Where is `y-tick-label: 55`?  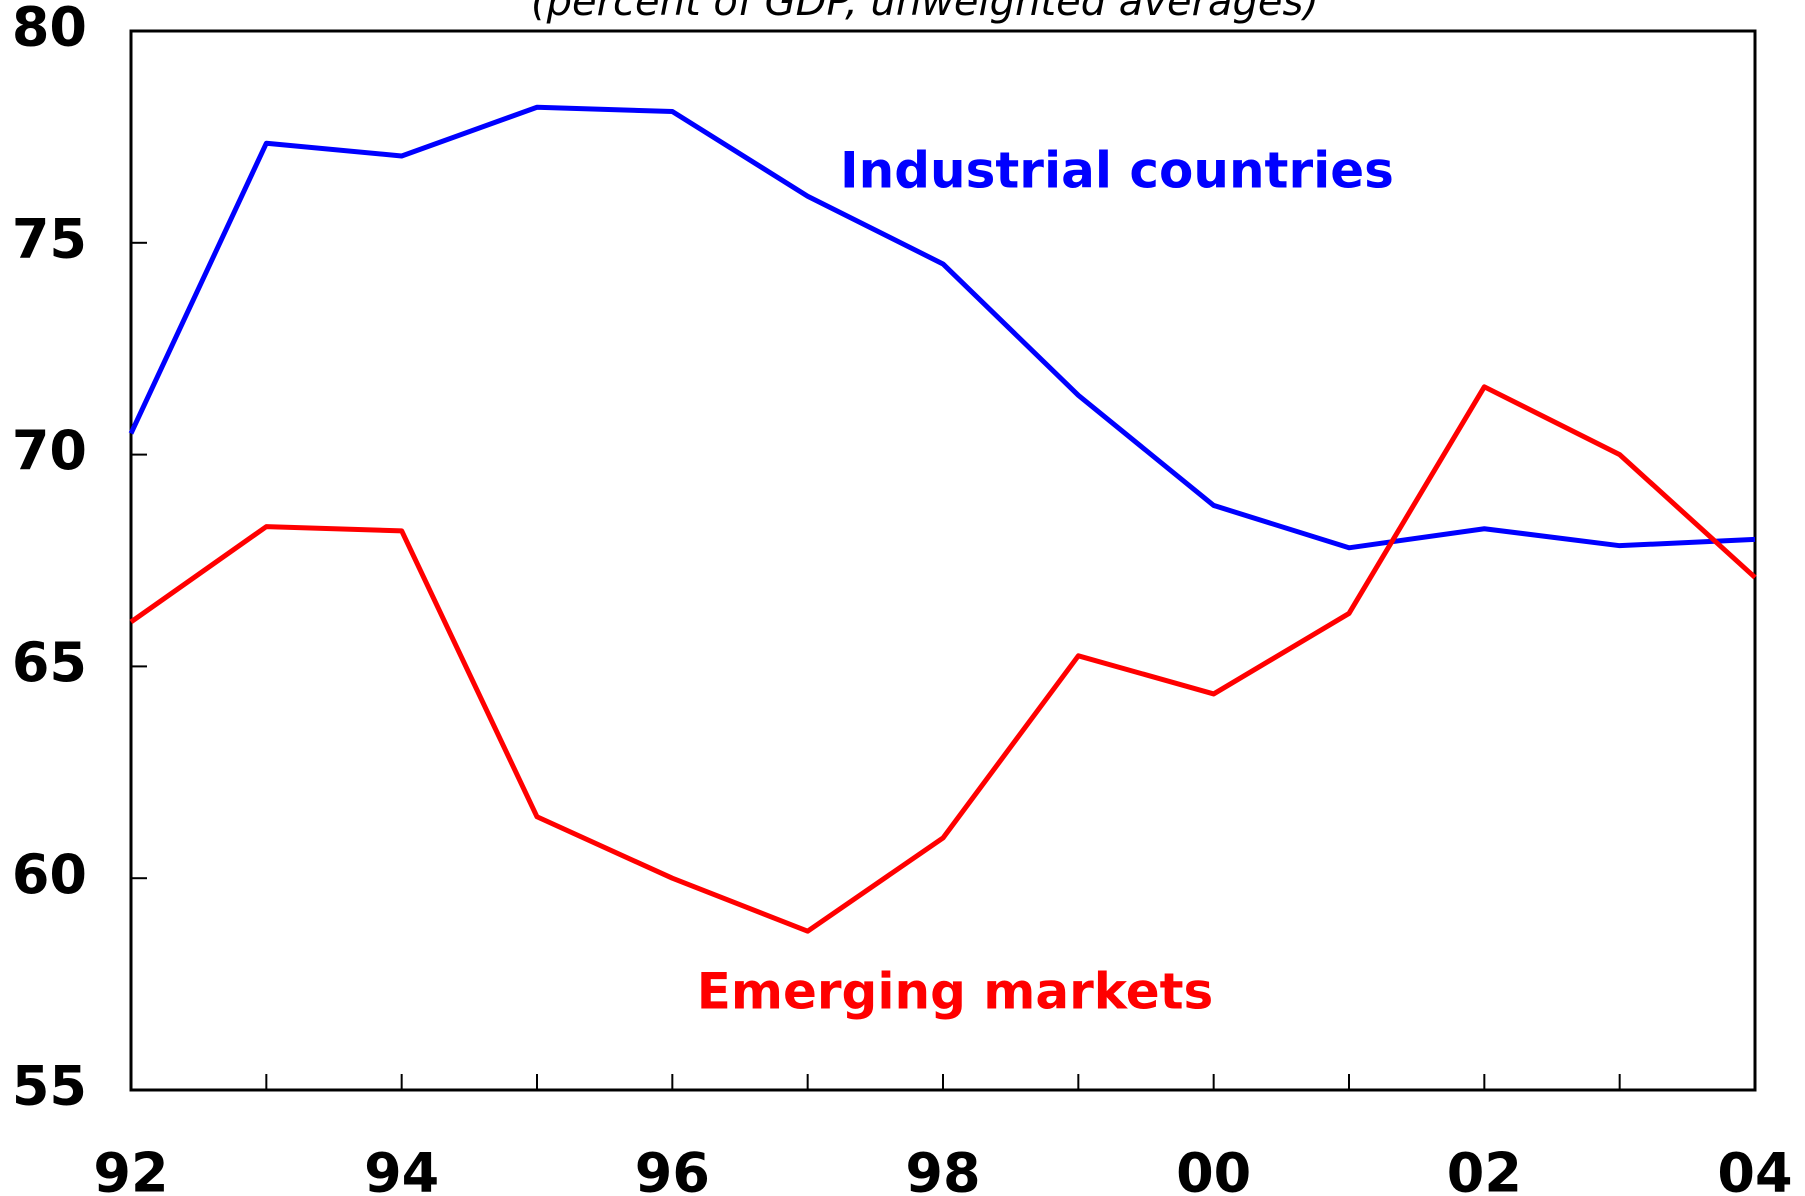 y-tick-label: 55 is located at coordinates (49, 1086).